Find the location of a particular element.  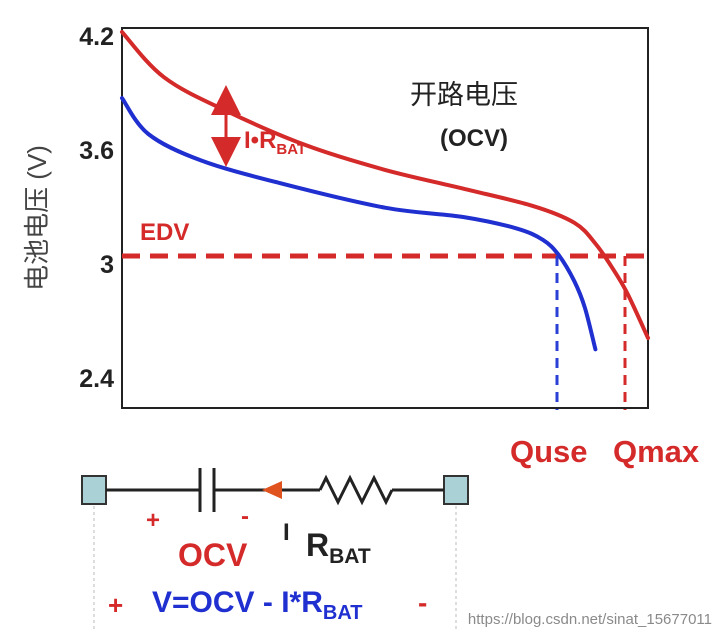

y-tick-label: 3 is located at coordinates (107, 265).